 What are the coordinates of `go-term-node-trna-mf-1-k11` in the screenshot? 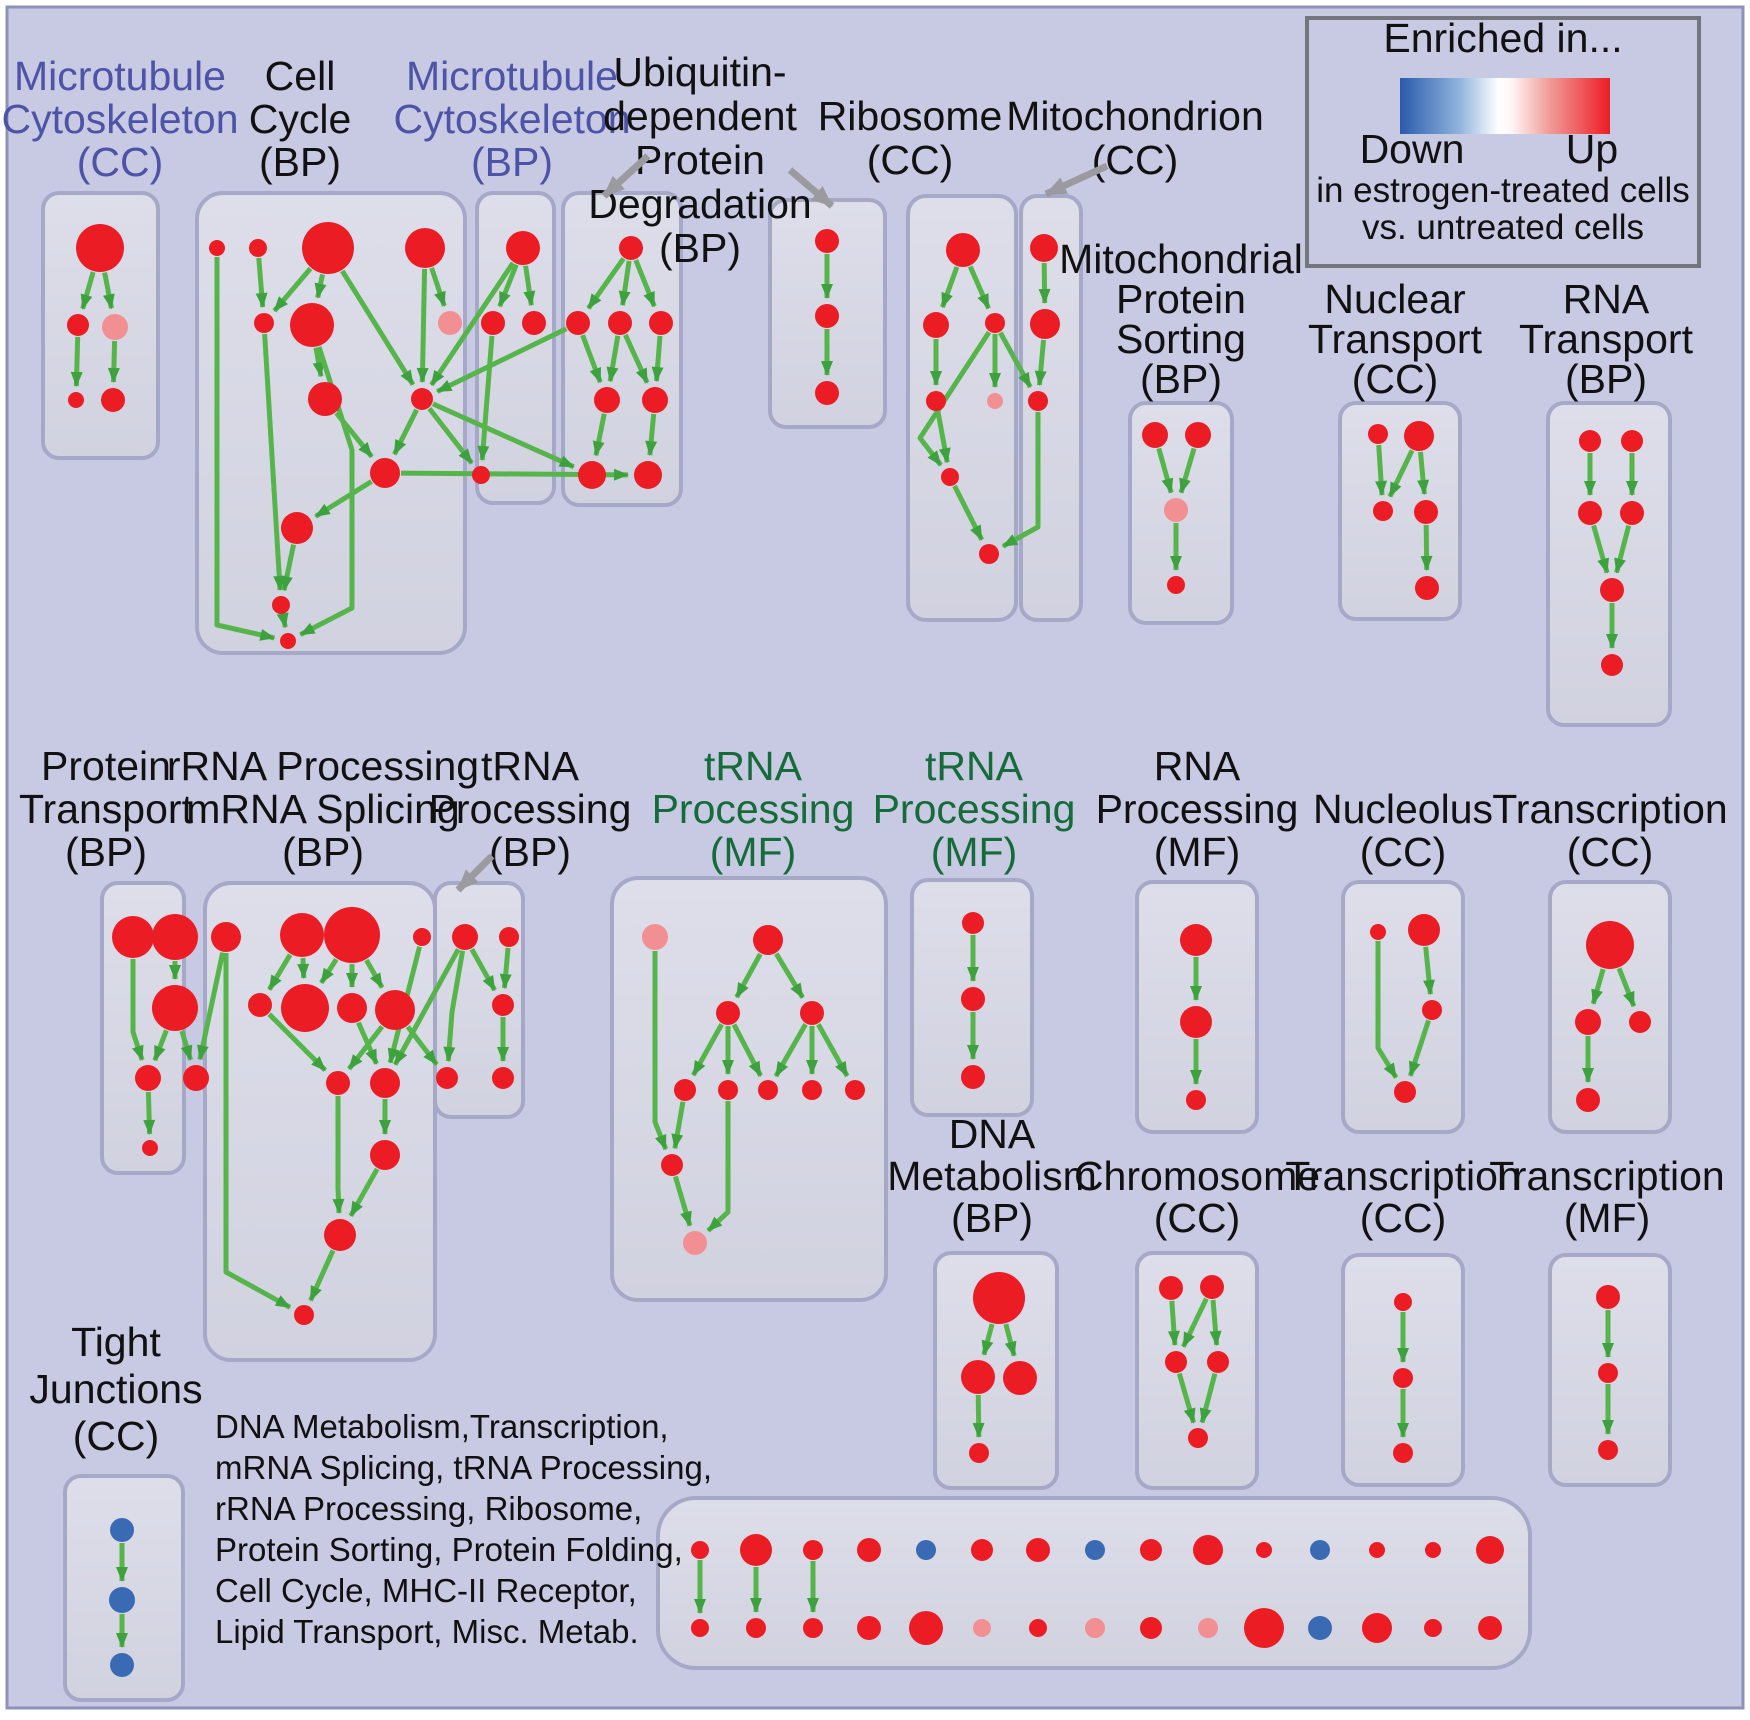 It's located at (695, 1243).